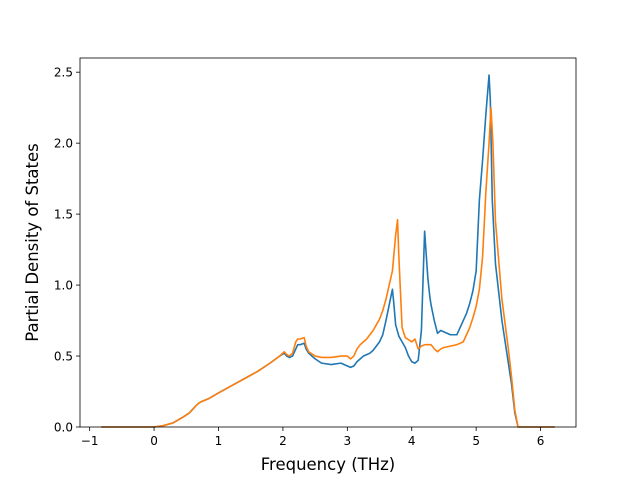 This screenshot has height=480, width=640. What do you see at coordinates (32, 242) in the screenshot?
I see `y-axis-label: Partial Density of States` at bounding box center [32, 242].